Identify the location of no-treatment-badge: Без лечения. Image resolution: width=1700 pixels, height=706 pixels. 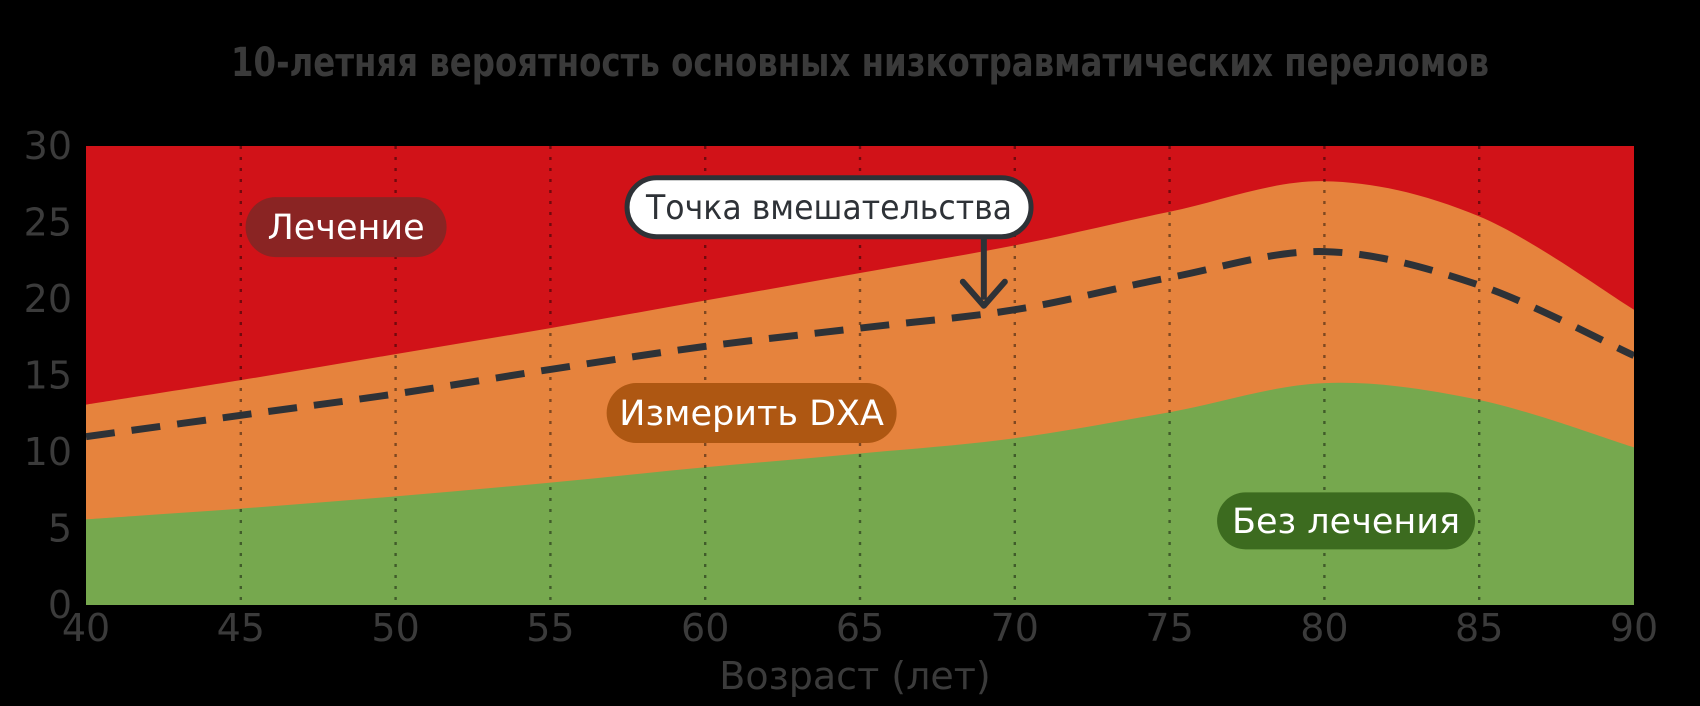
(1346, 521).